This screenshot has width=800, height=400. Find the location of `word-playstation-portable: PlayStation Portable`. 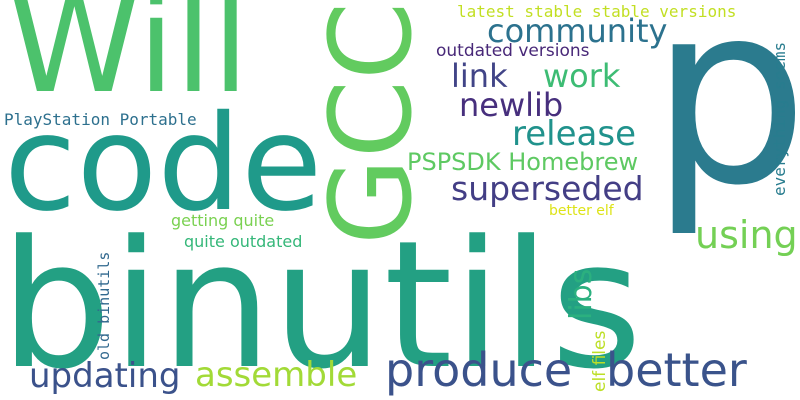

word-playstation-portable: PlayStation Portable is located at coordinates (100, 119).